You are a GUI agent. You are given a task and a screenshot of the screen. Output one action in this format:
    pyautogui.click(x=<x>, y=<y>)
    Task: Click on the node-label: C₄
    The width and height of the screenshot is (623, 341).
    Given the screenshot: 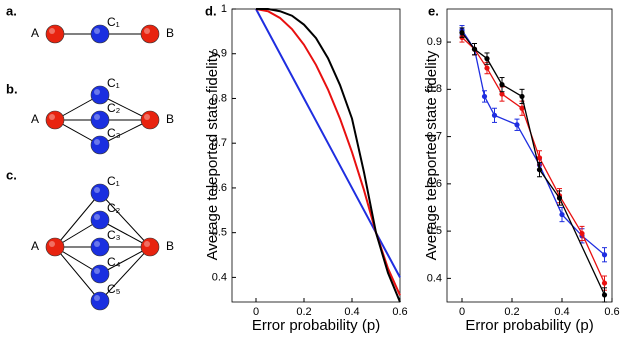 What is the action you would take?
    pyautogui.click(x=114, y=262)
    